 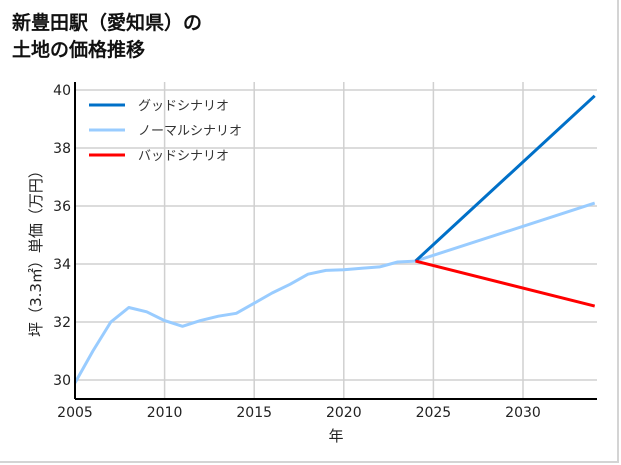 I want to click on y-axis-label: 坪（3.3㎡）単価（万円）, so click(x=36, y=250).